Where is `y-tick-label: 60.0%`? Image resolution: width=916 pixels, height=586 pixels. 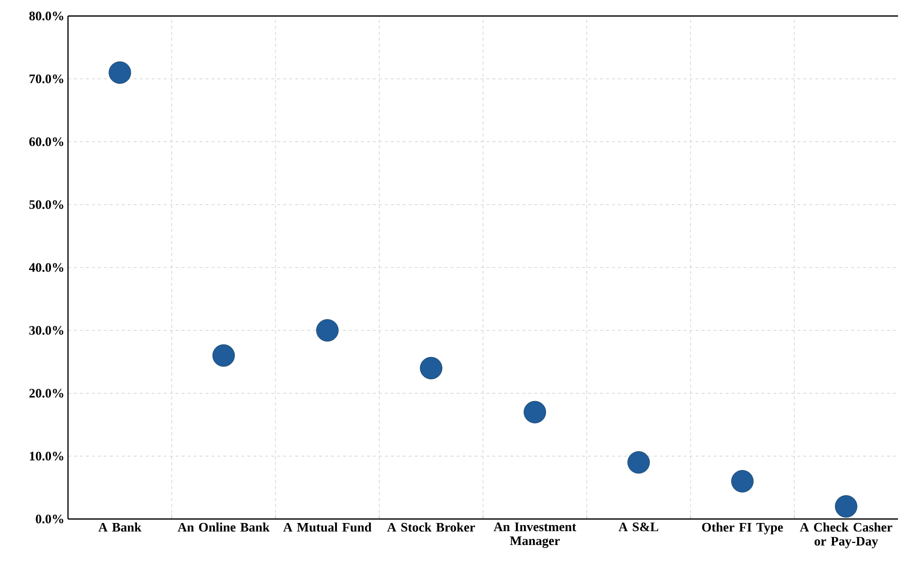 y-tick-label: 60.0% is located at coordinates (46, 141).